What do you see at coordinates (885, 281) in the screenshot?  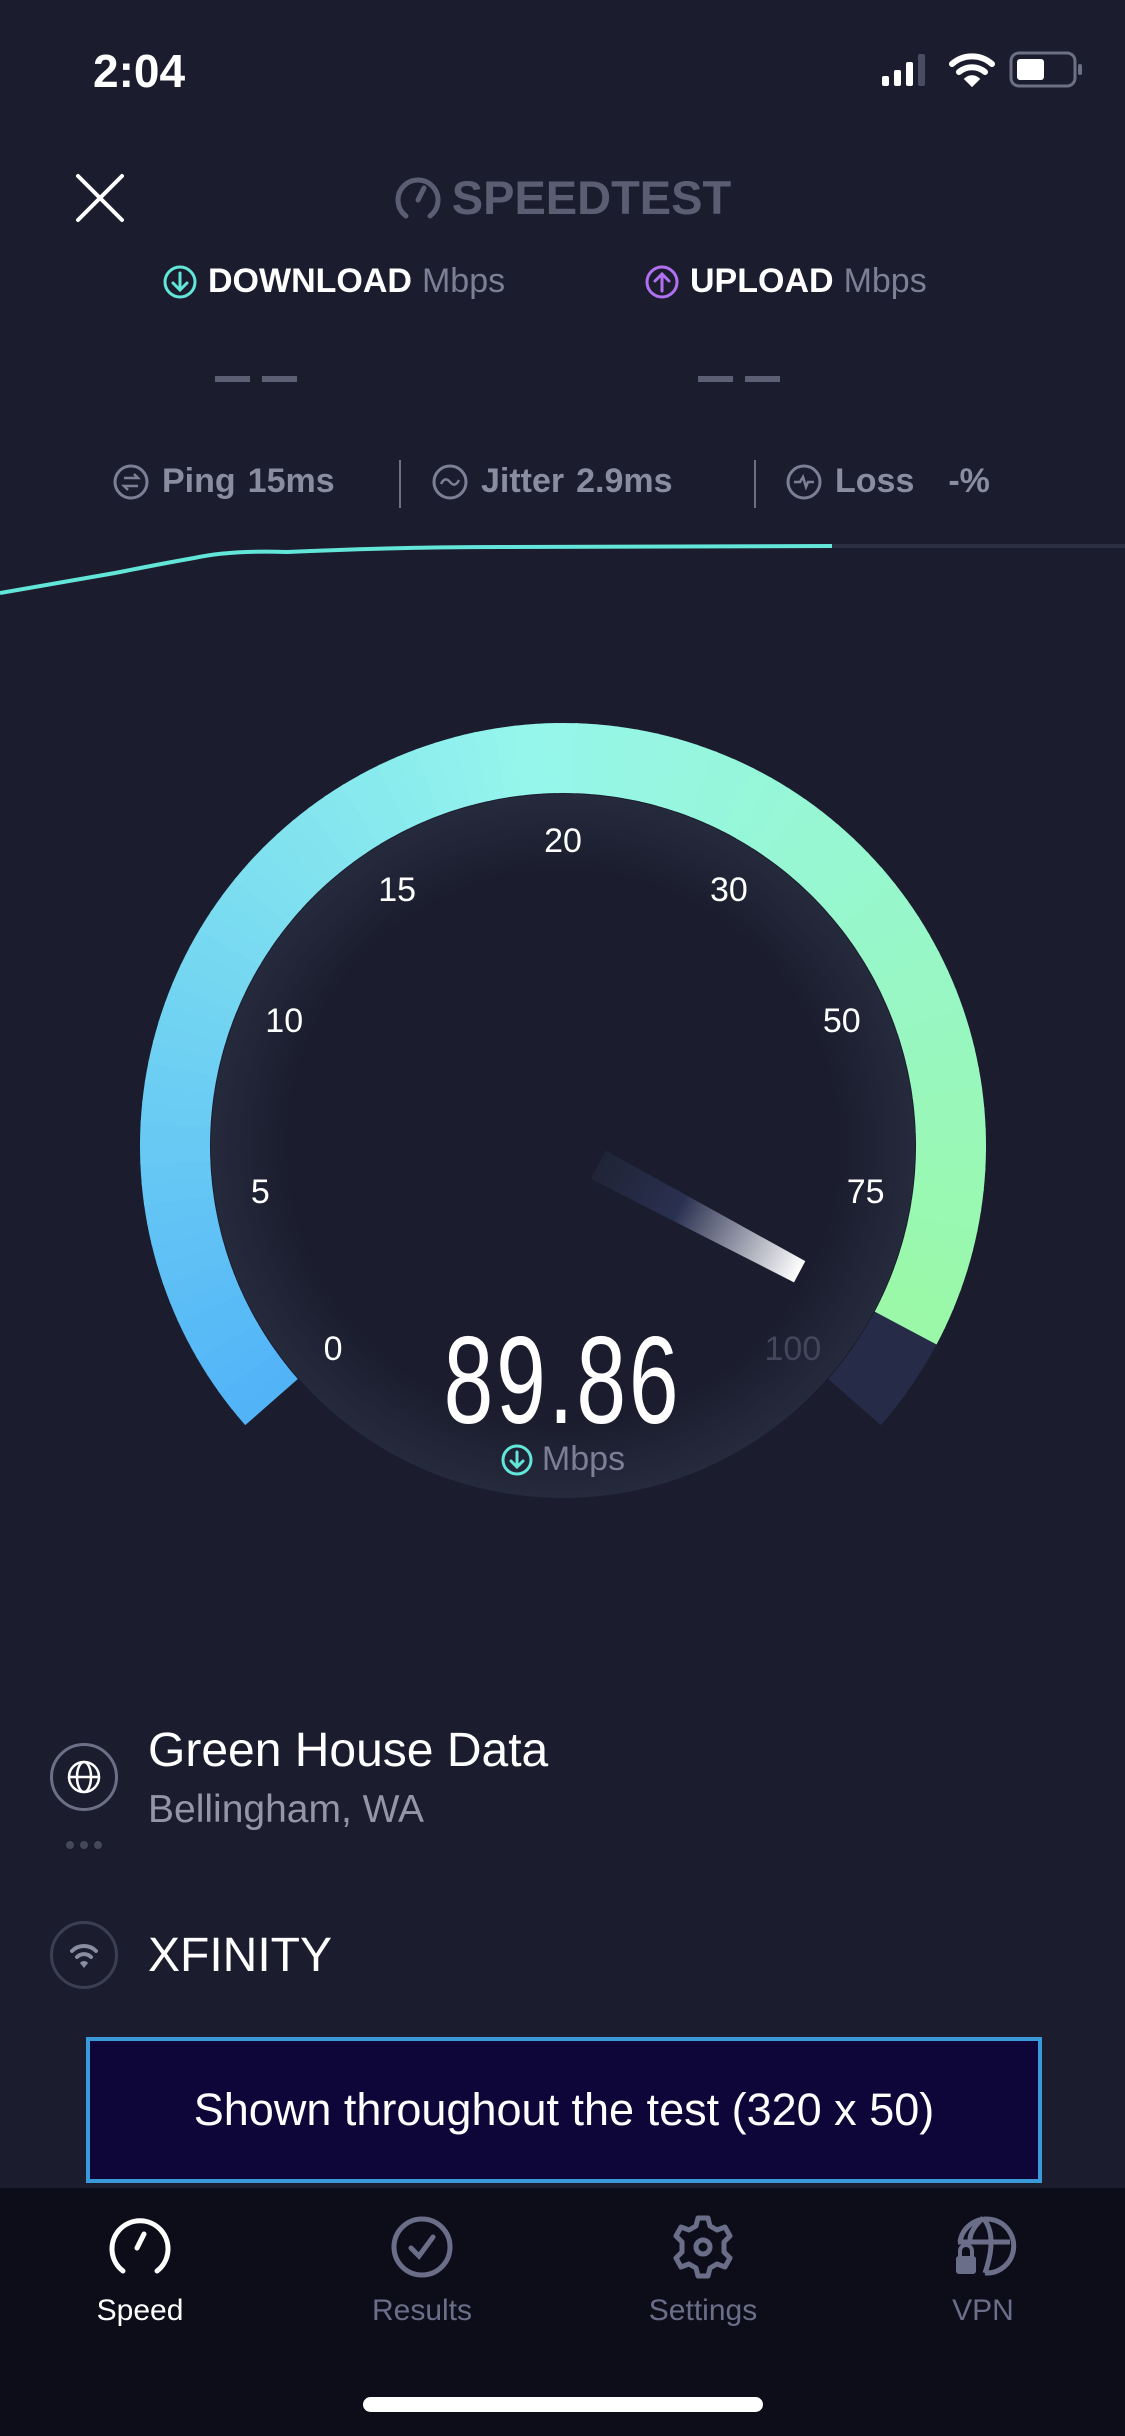 I see `upload-unit: Mbps` at bounding box center [885, 281].